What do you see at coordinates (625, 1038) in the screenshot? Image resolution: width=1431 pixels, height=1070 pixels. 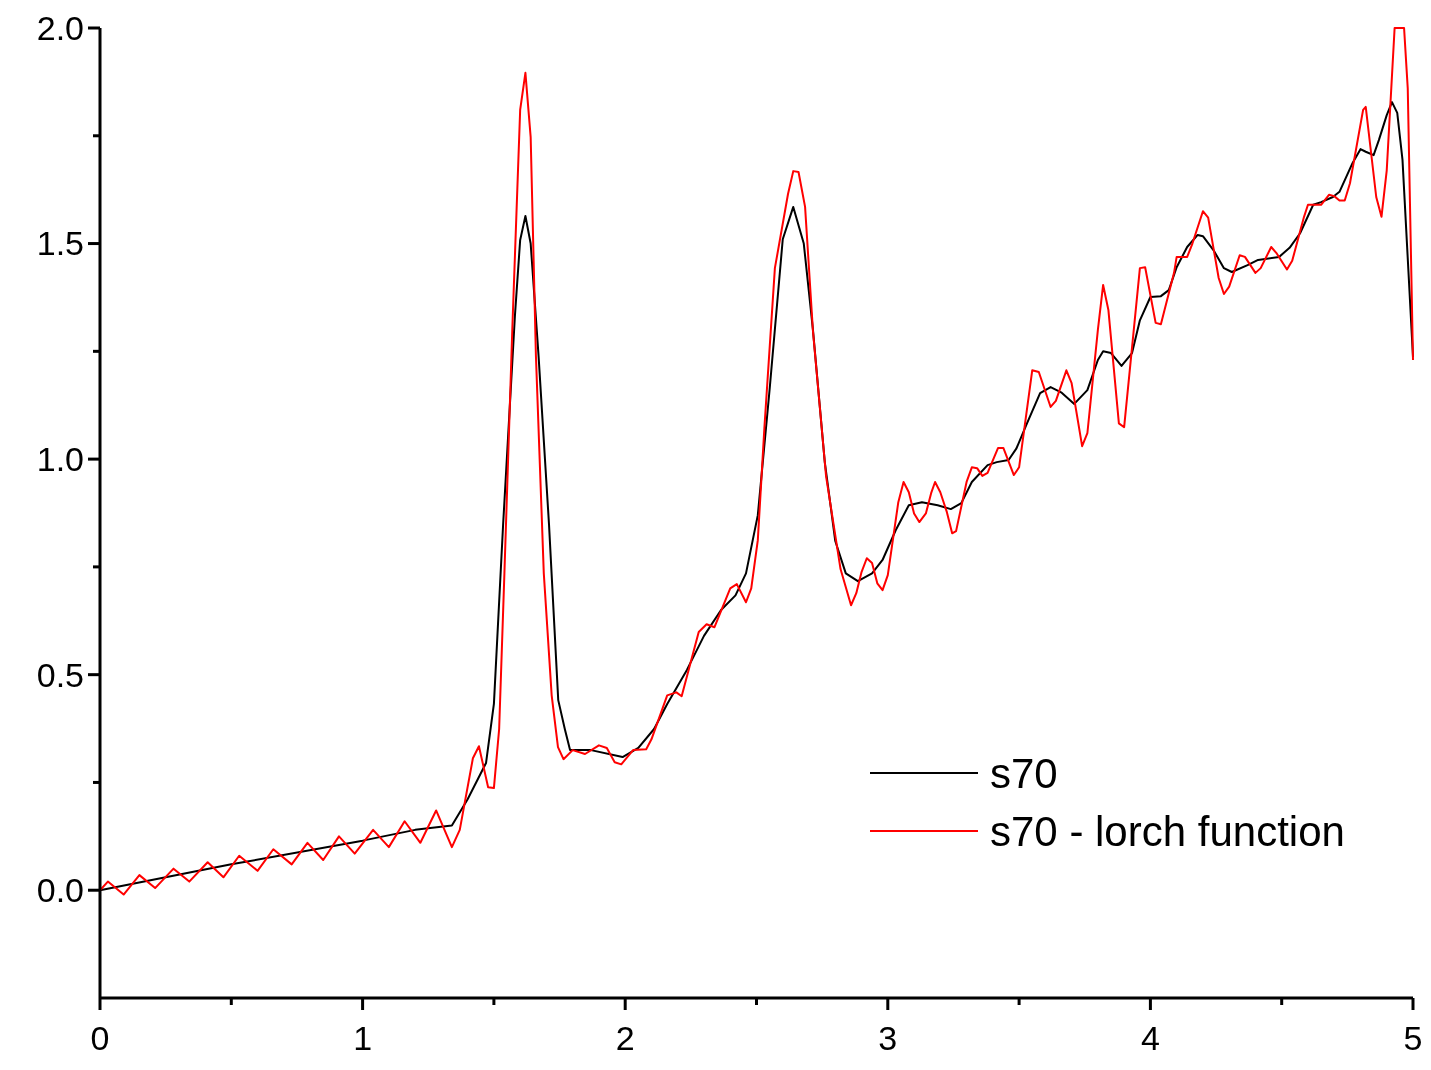 I see `x-tick-label: 2` at bounding box center [625, 1038].